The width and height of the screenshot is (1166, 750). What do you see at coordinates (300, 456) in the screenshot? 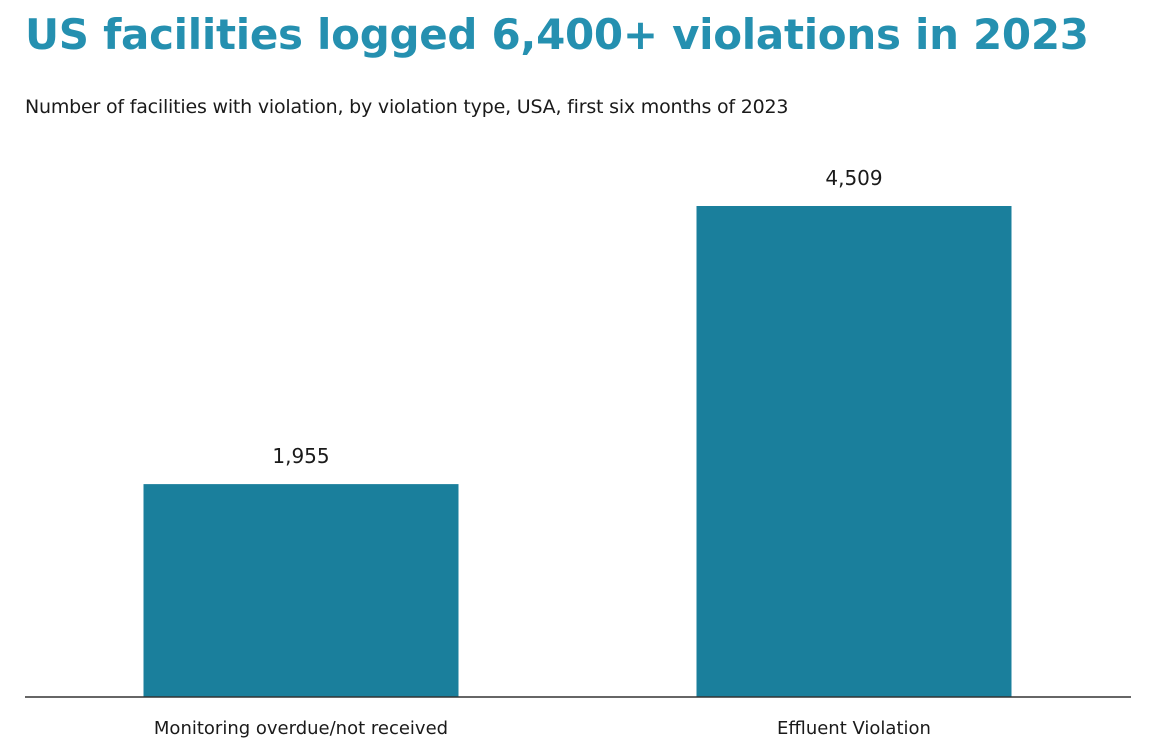
I see `value-label-1: 1,955` at bounding box center [300, 456].